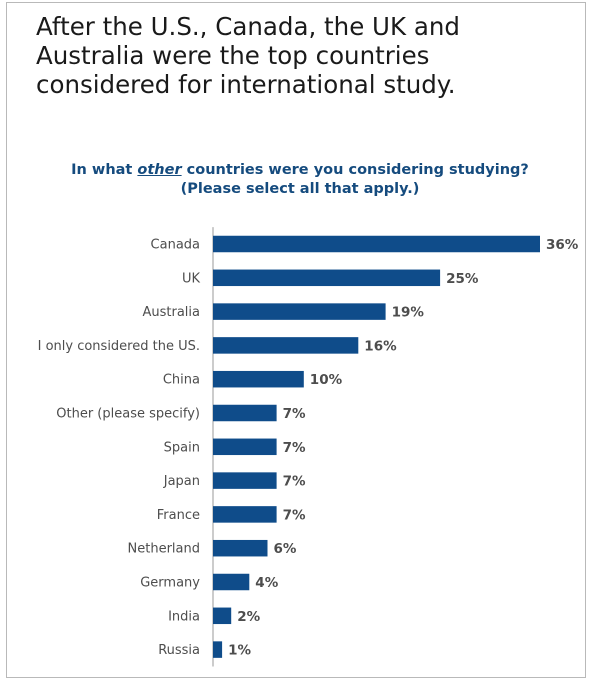  Describe the element at coordinates (184, 616) in the screenshot. I see `category-label: India` at that location.